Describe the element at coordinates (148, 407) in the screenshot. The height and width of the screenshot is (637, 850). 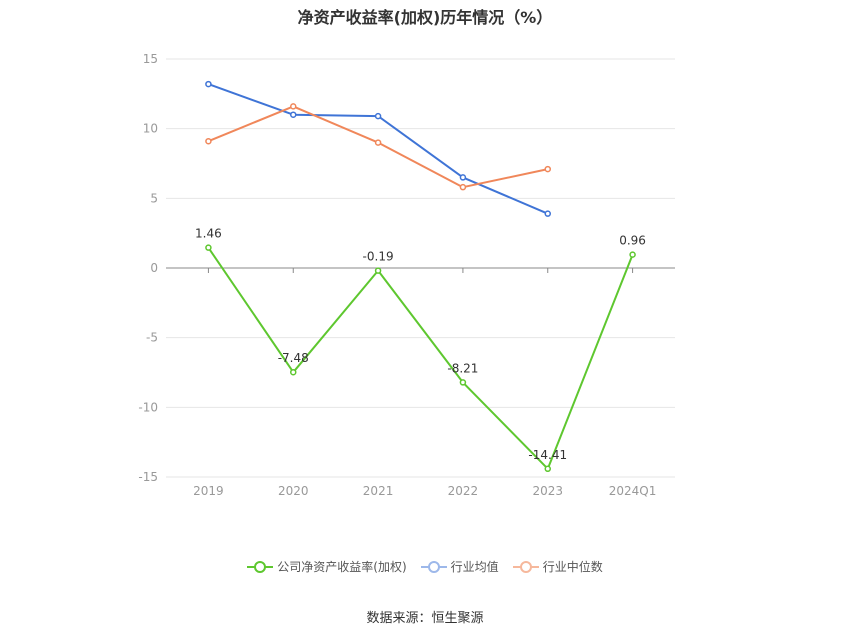
I see `y-tick-label: -10` at that location.